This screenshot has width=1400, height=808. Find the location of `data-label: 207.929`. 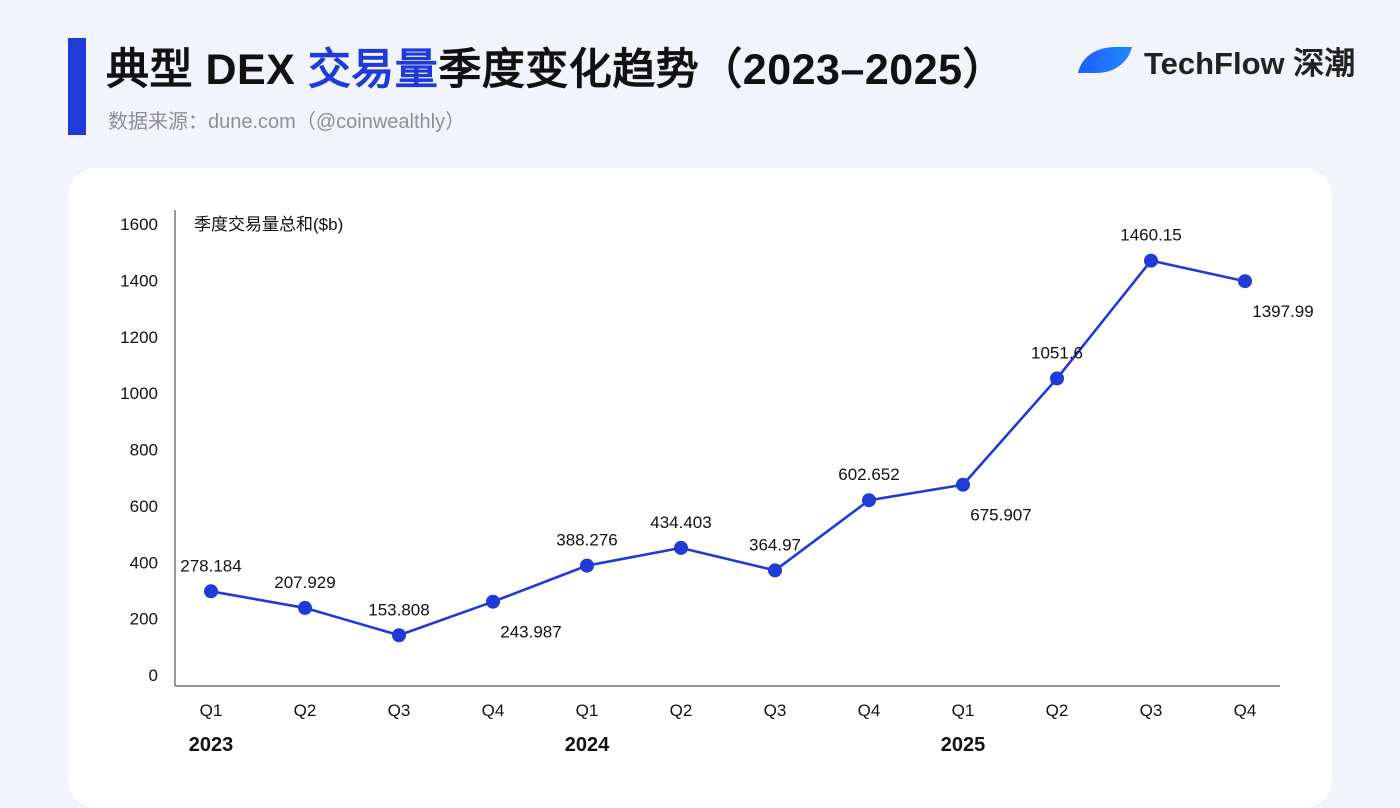

data-label: 207.929 is located at coordinates (304, 582).